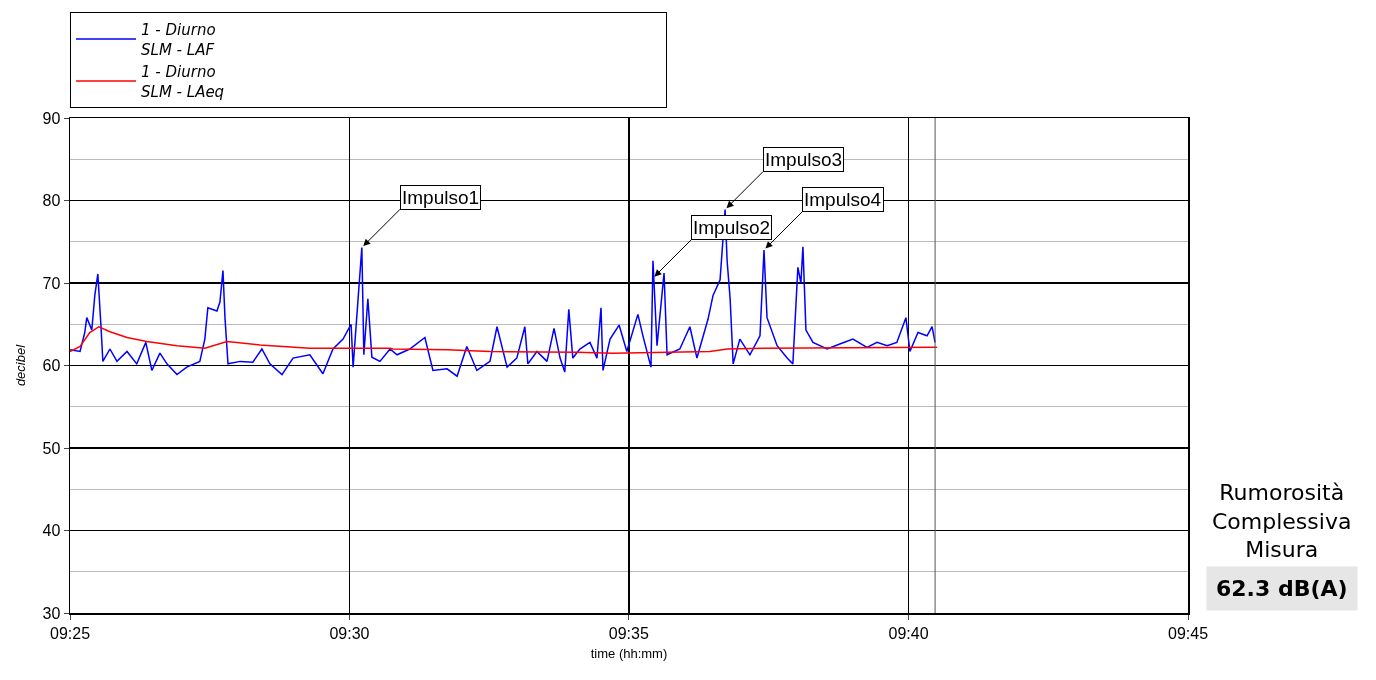  Describe the element at coordinates (178, 40) in the screenshot. I see `legend-label: 1 - Diurno SLM - LAF` at that location.